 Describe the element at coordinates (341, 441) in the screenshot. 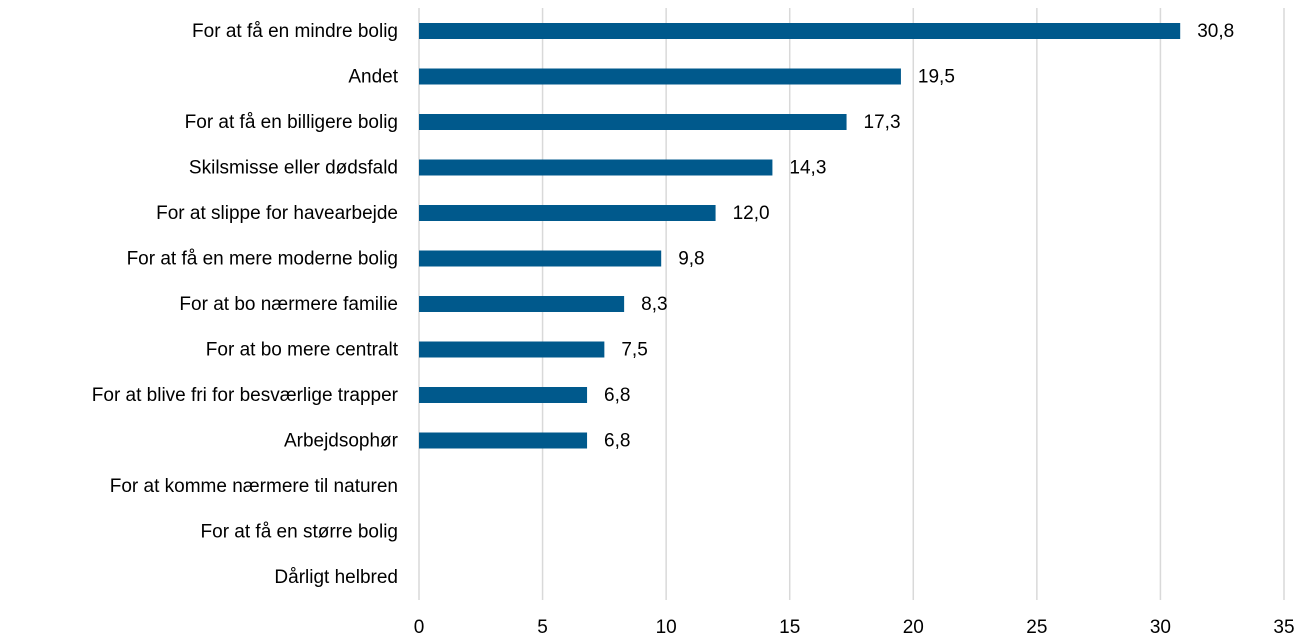

I see `y-tick-label: Arbejdsophør` at that location.